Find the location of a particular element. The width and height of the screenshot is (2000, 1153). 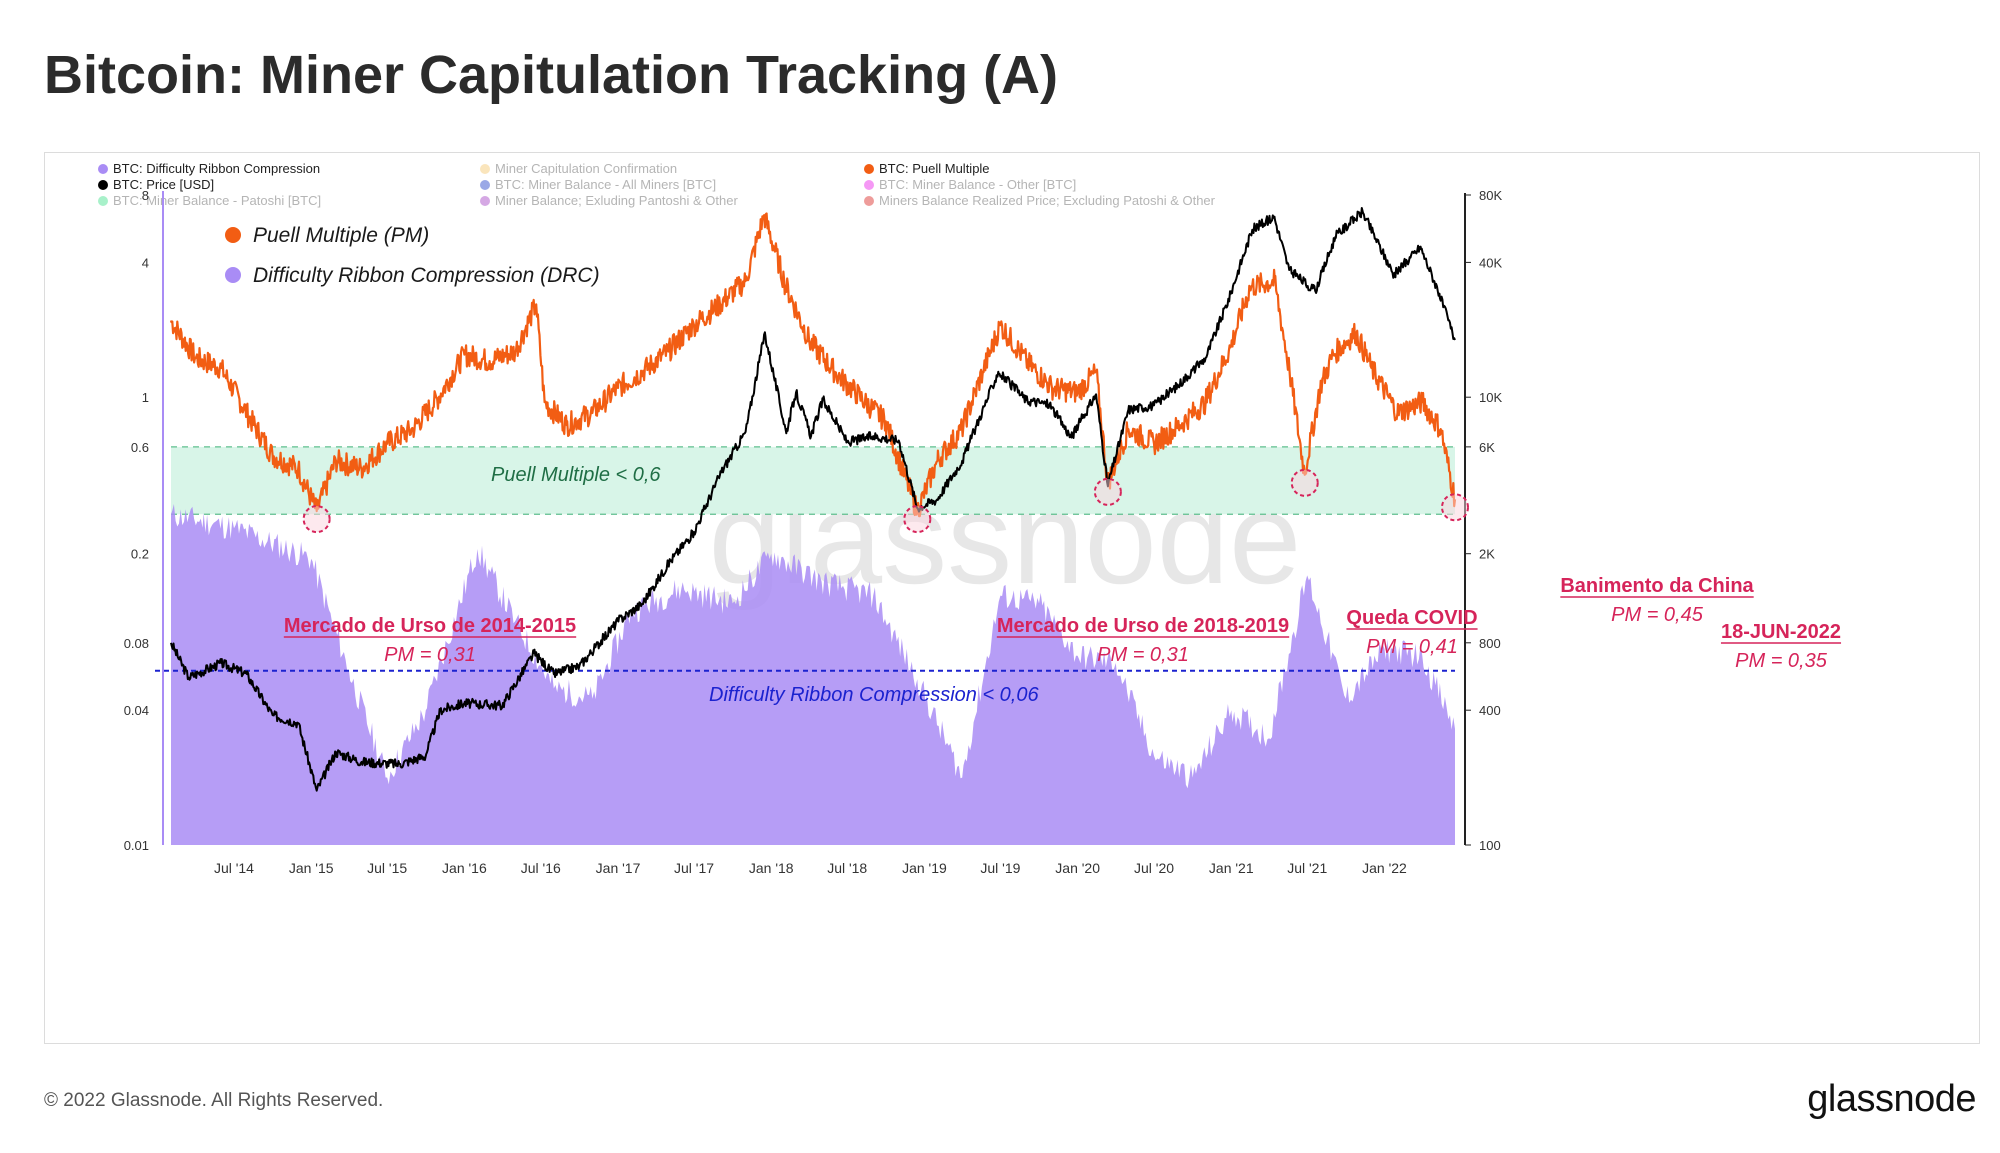

annotation-title: Mercado de Urso de 2018-2019 is located at coordinates (1143, 626).